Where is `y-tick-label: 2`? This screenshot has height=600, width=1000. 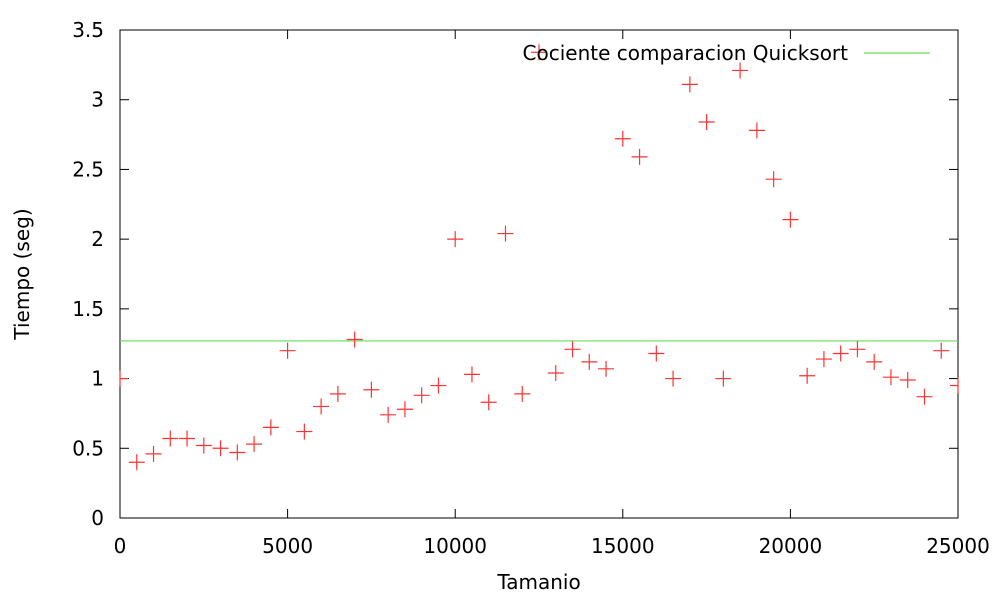
y-tick-label: 2 is located at coordinates (97, 239).